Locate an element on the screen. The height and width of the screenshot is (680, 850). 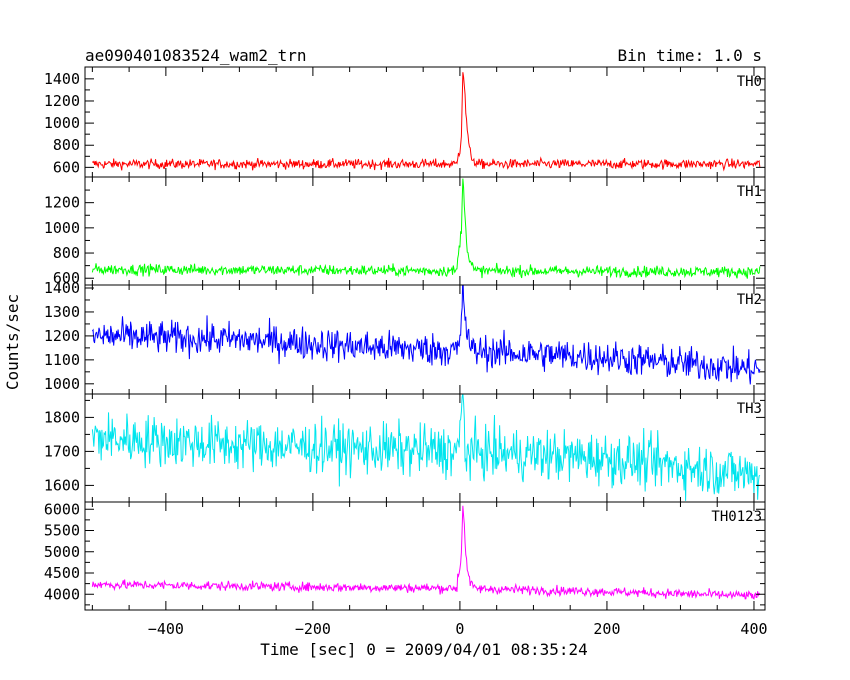
x-tick-label: 400 is located at coordinates (753, 629).